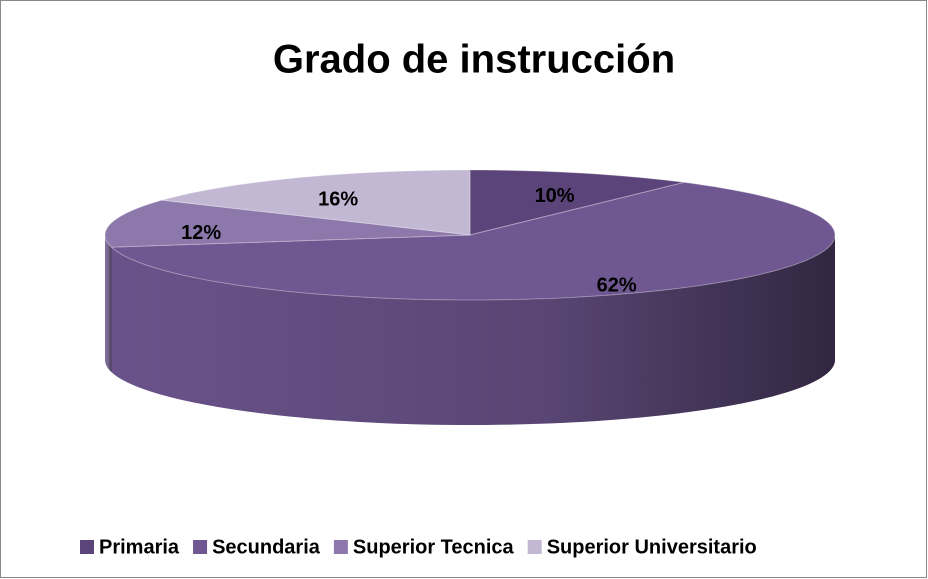  What do you see at coordinates (555, 196) in the screenshot?
I see `data-label: 10%` at bounding box center [555, 196].